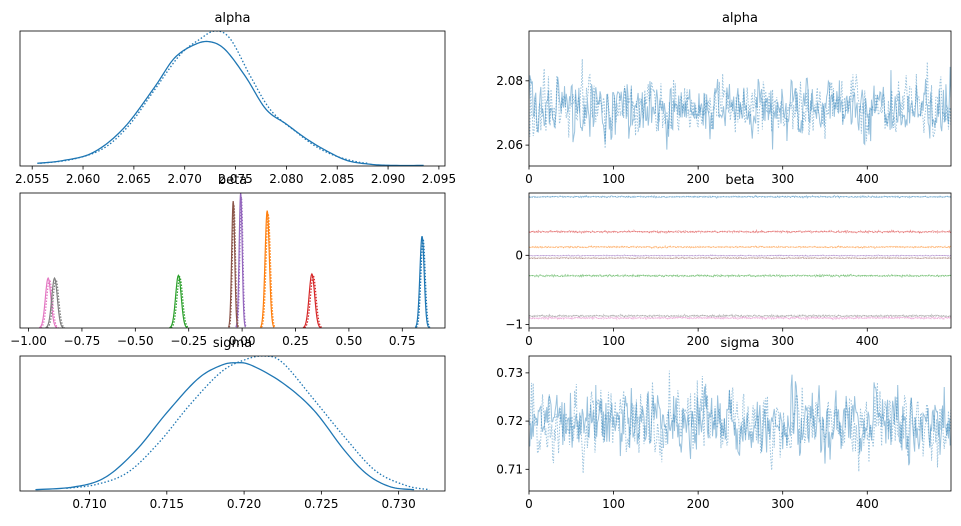 The height and width of the screenshot is (526, 961). I want to click on beta-density-xtick-label: −1.00, so click(28, 341).